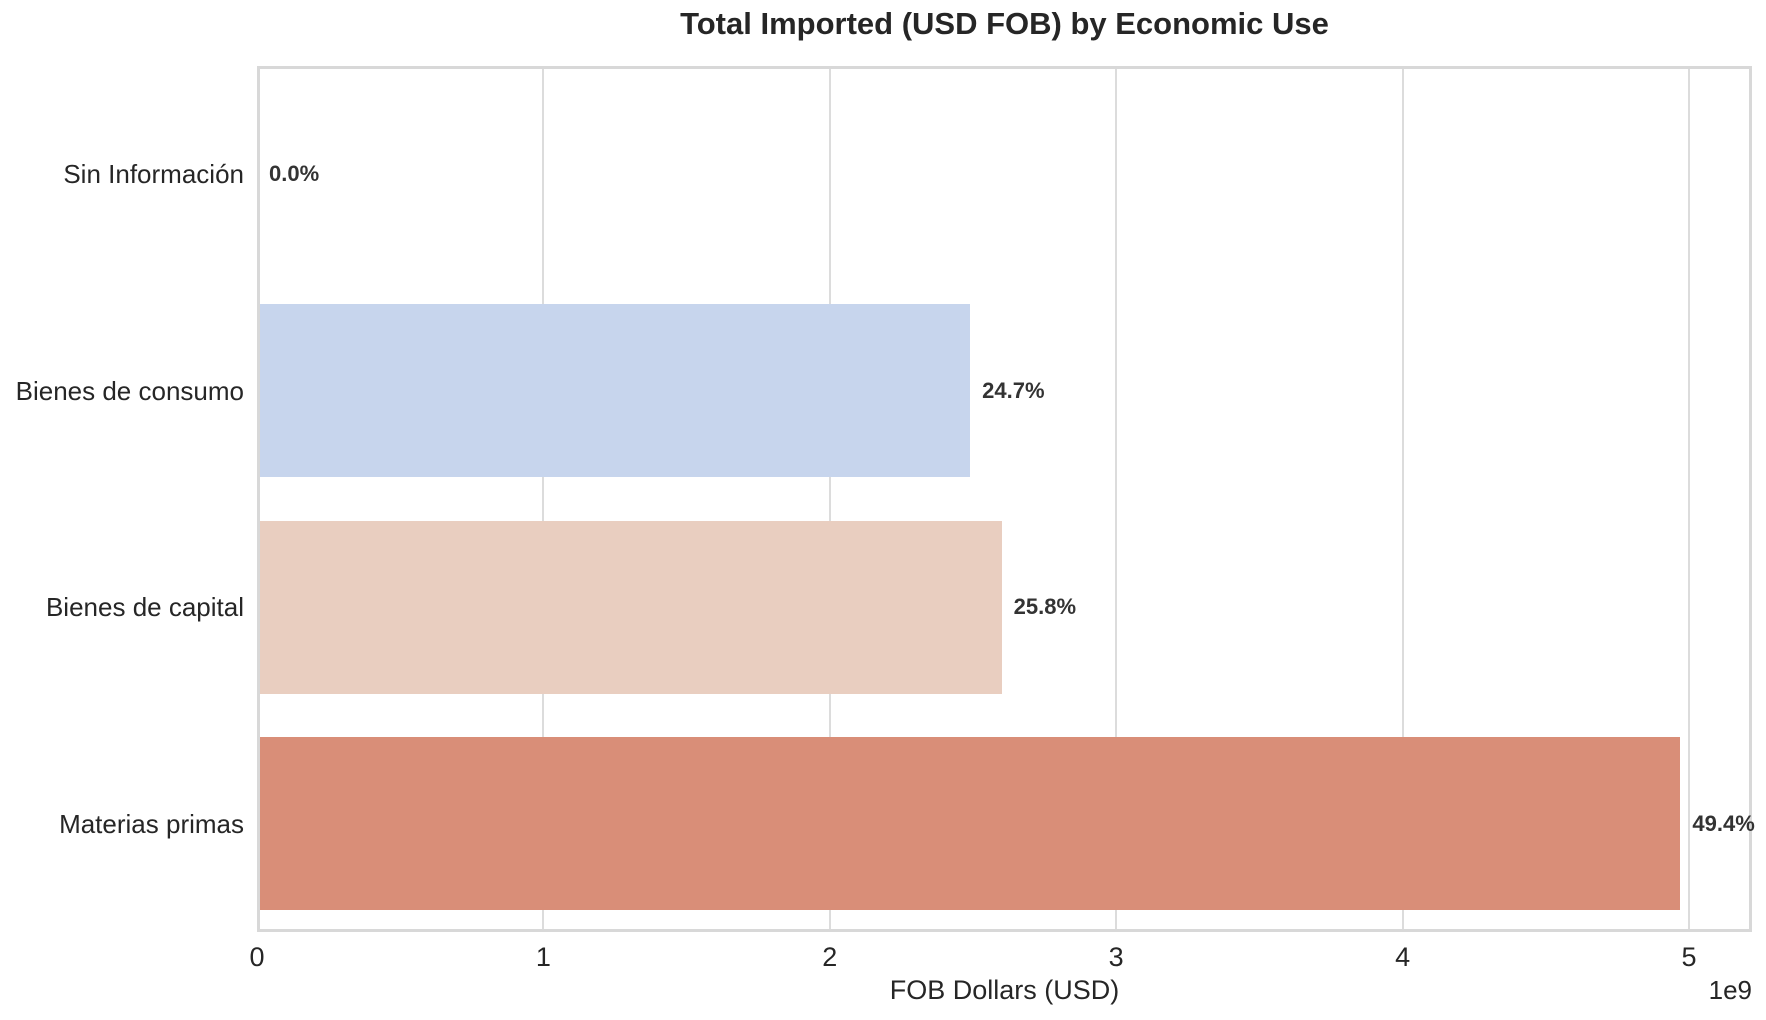  I want to click on x-tick-label: 1, so click(543, 957).